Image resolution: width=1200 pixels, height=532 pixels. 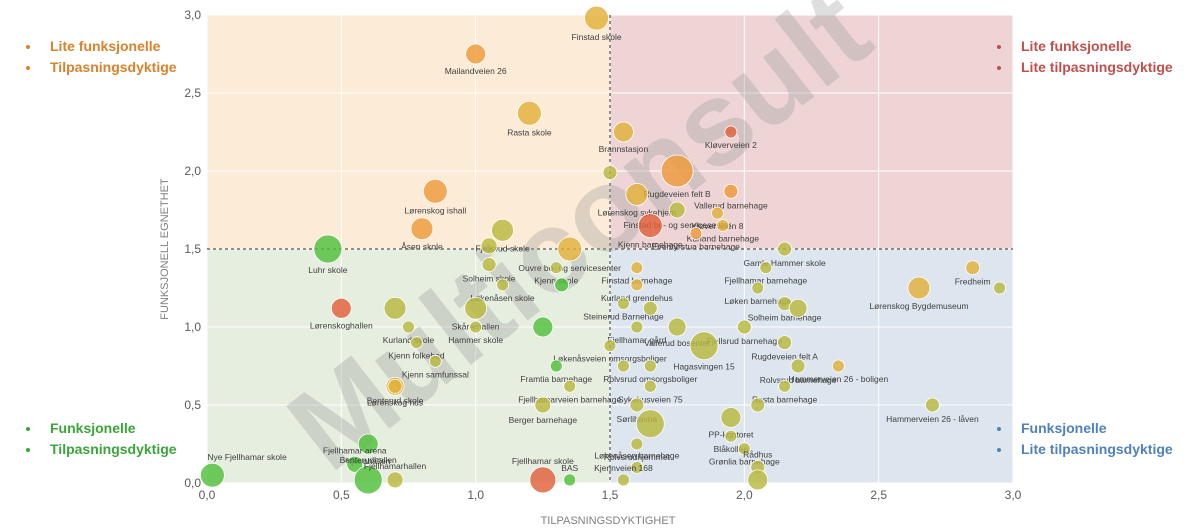 I want to click on point-label: Hammerveien 26 - boligen, so click(x=839, y=379).